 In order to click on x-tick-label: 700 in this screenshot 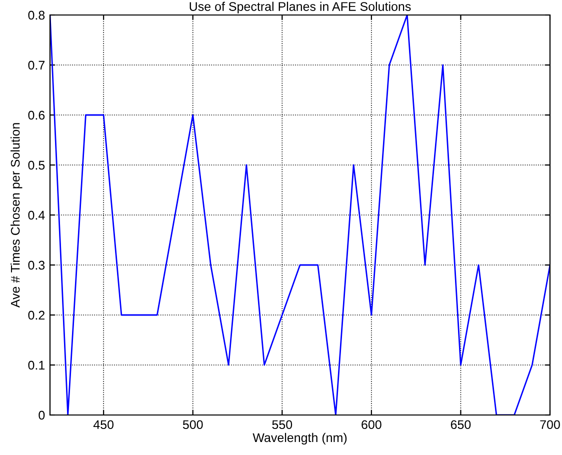, I will do `click(550, 425)`.